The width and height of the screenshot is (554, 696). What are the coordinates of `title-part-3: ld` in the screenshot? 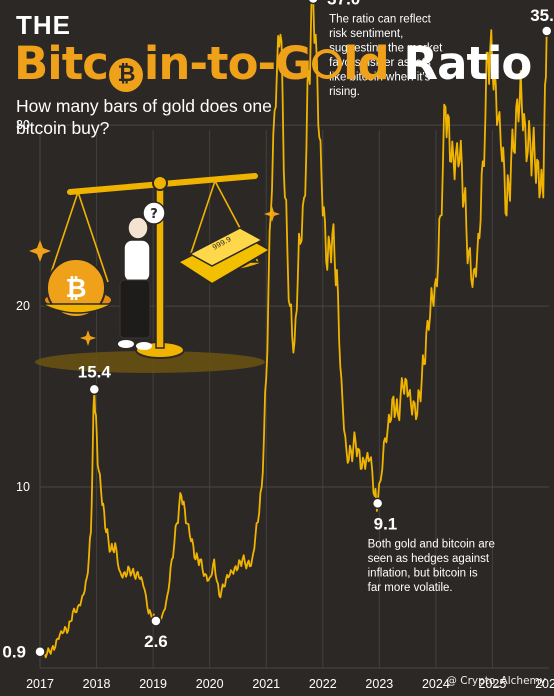 It's located at (366, 63).